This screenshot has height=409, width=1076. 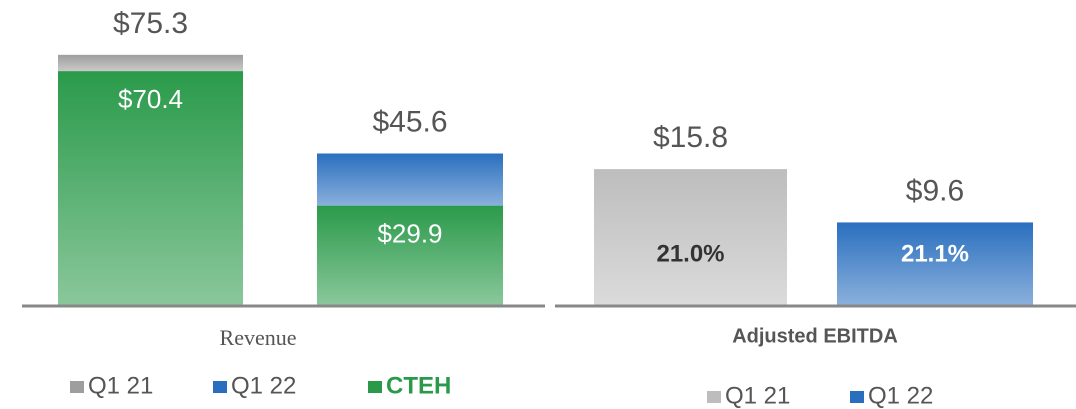 I want to click on x-axis-label: Adjusted EBITDA, so click(x=815, y=336).